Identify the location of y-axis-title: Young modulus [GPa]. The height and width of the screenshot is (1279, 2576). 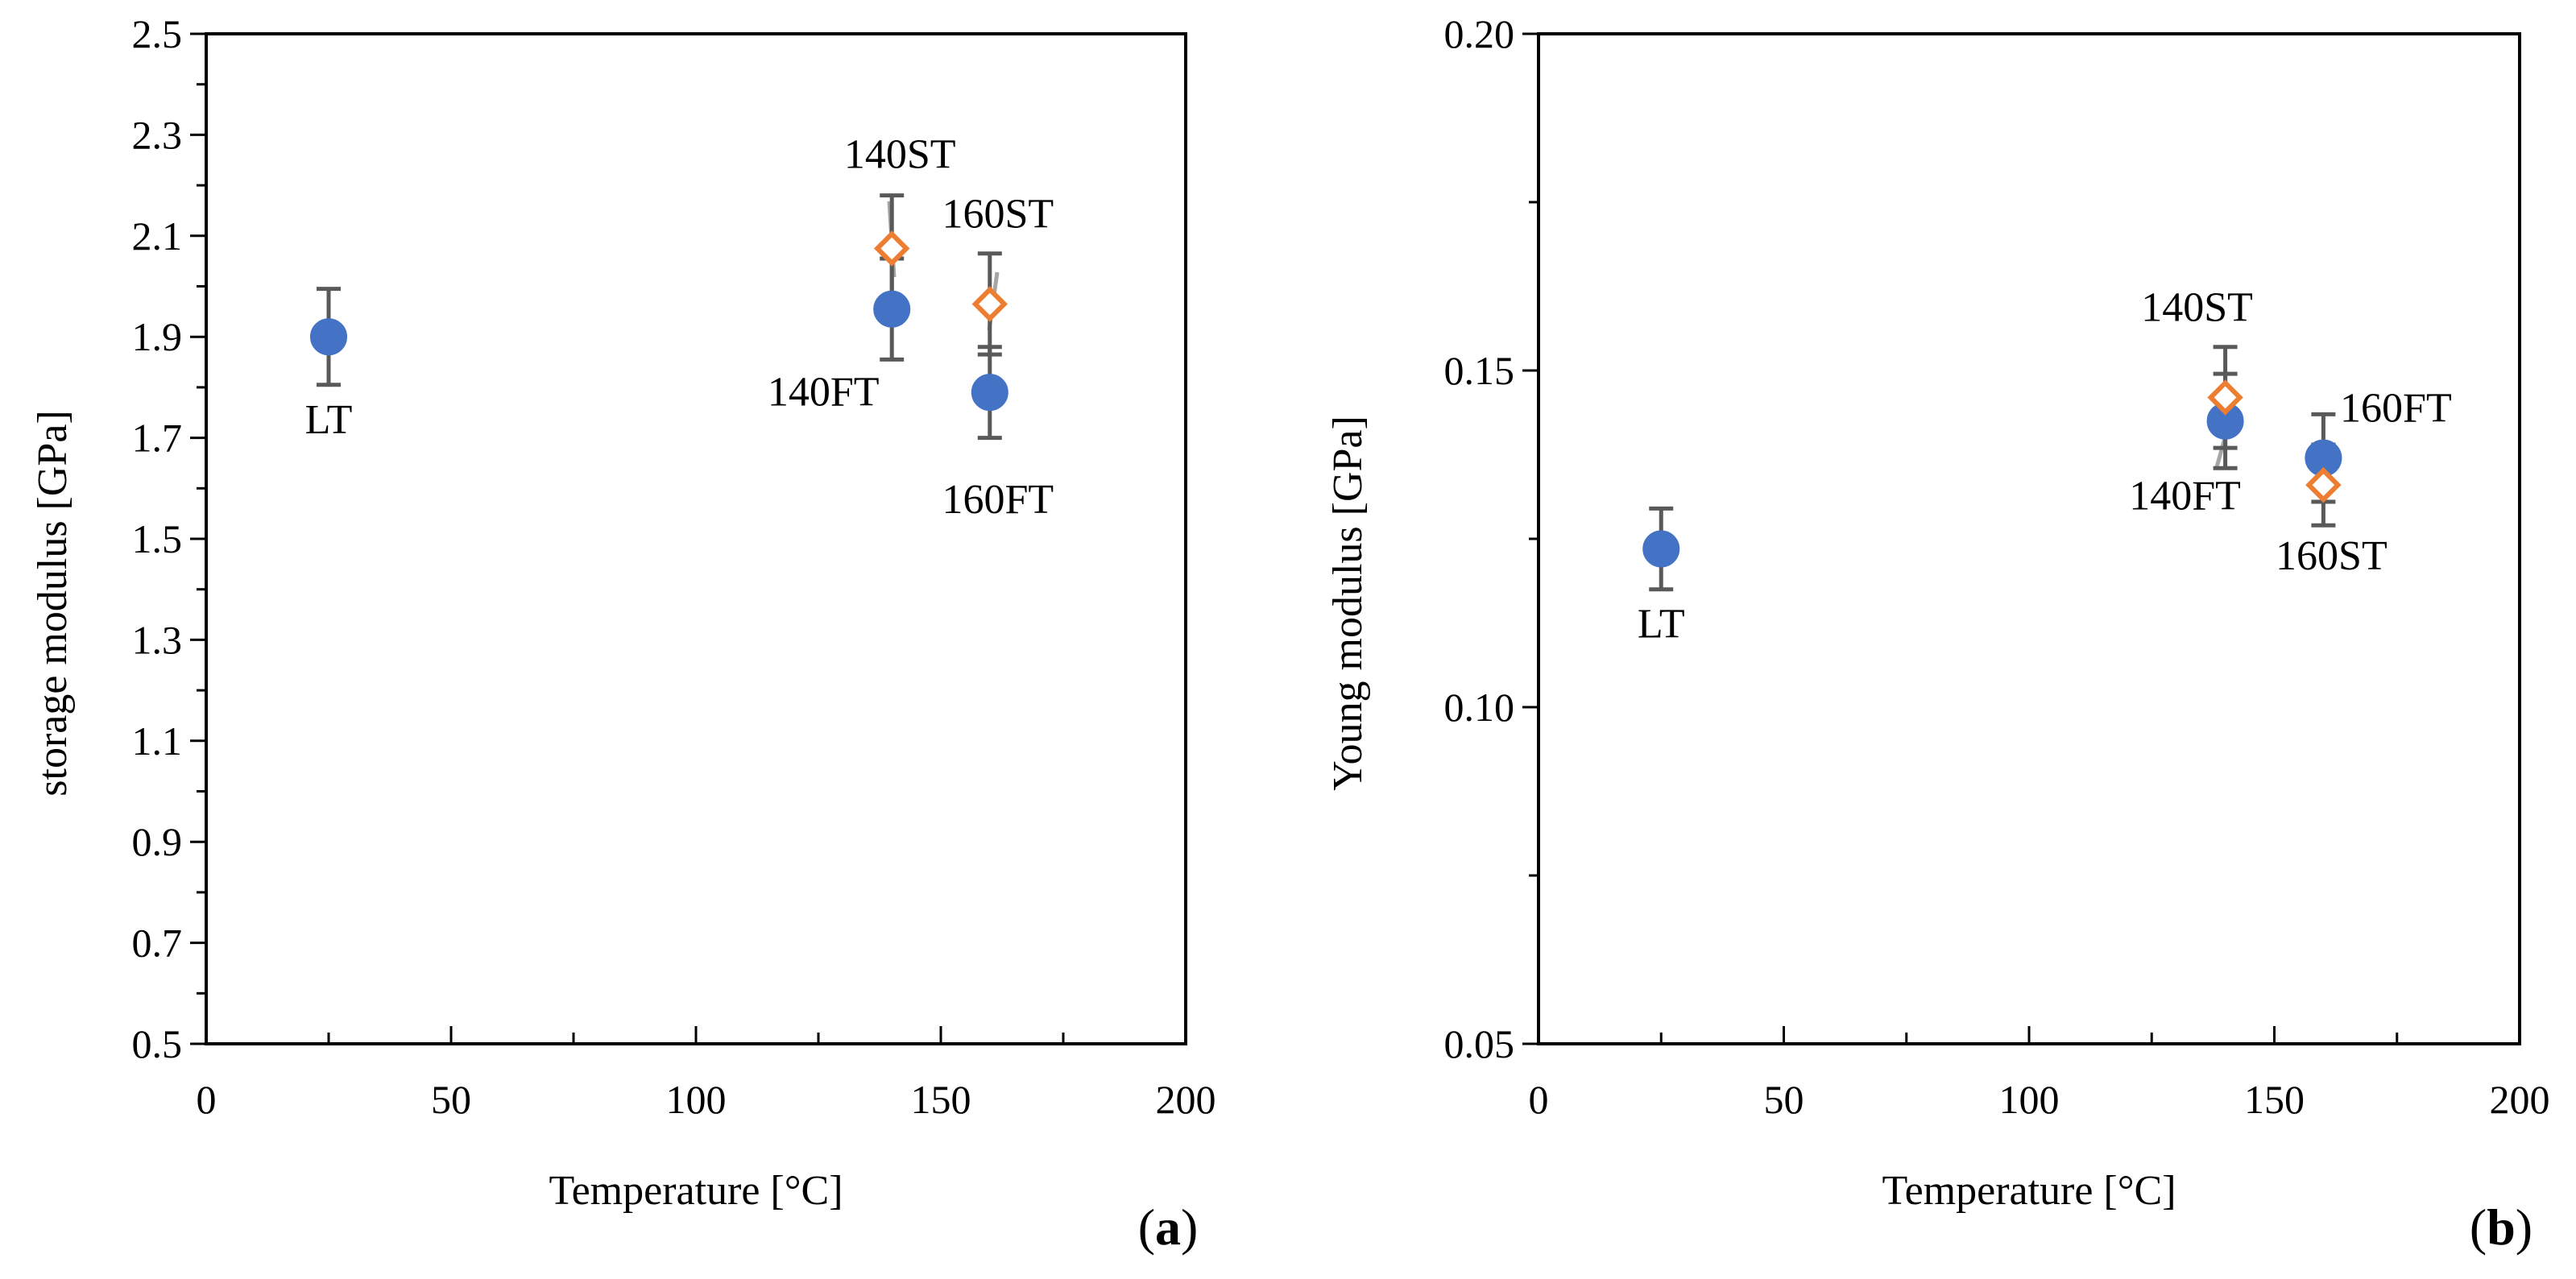
(1348, 603).